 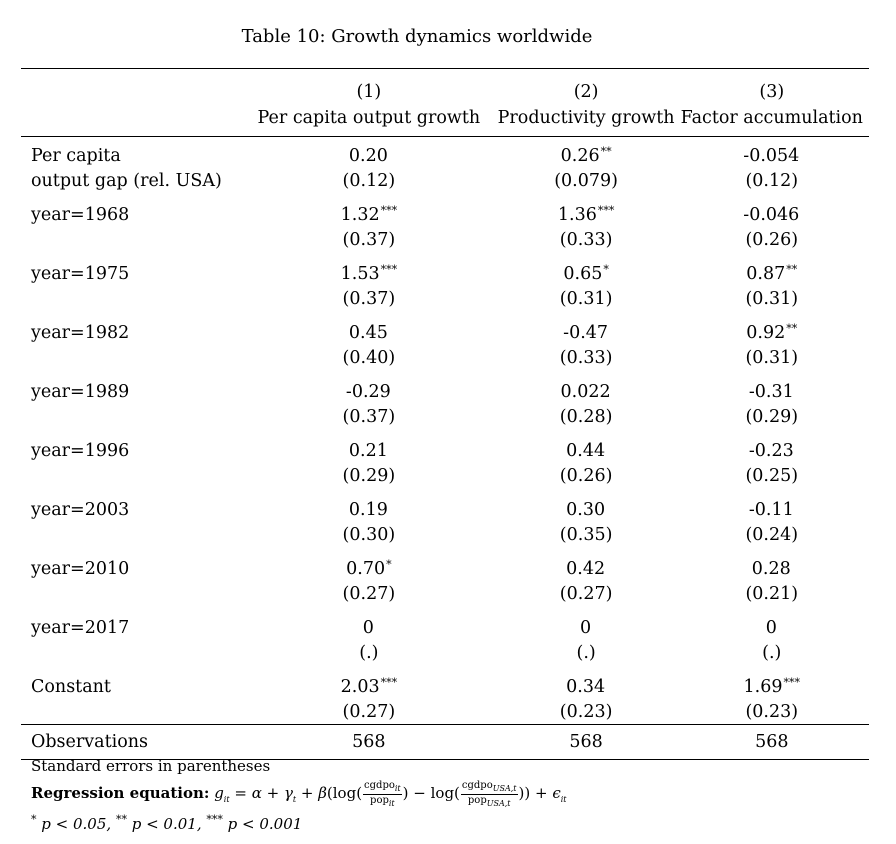 I want to click on coefficient-cell: 0.19, so click(x=369, y=509).